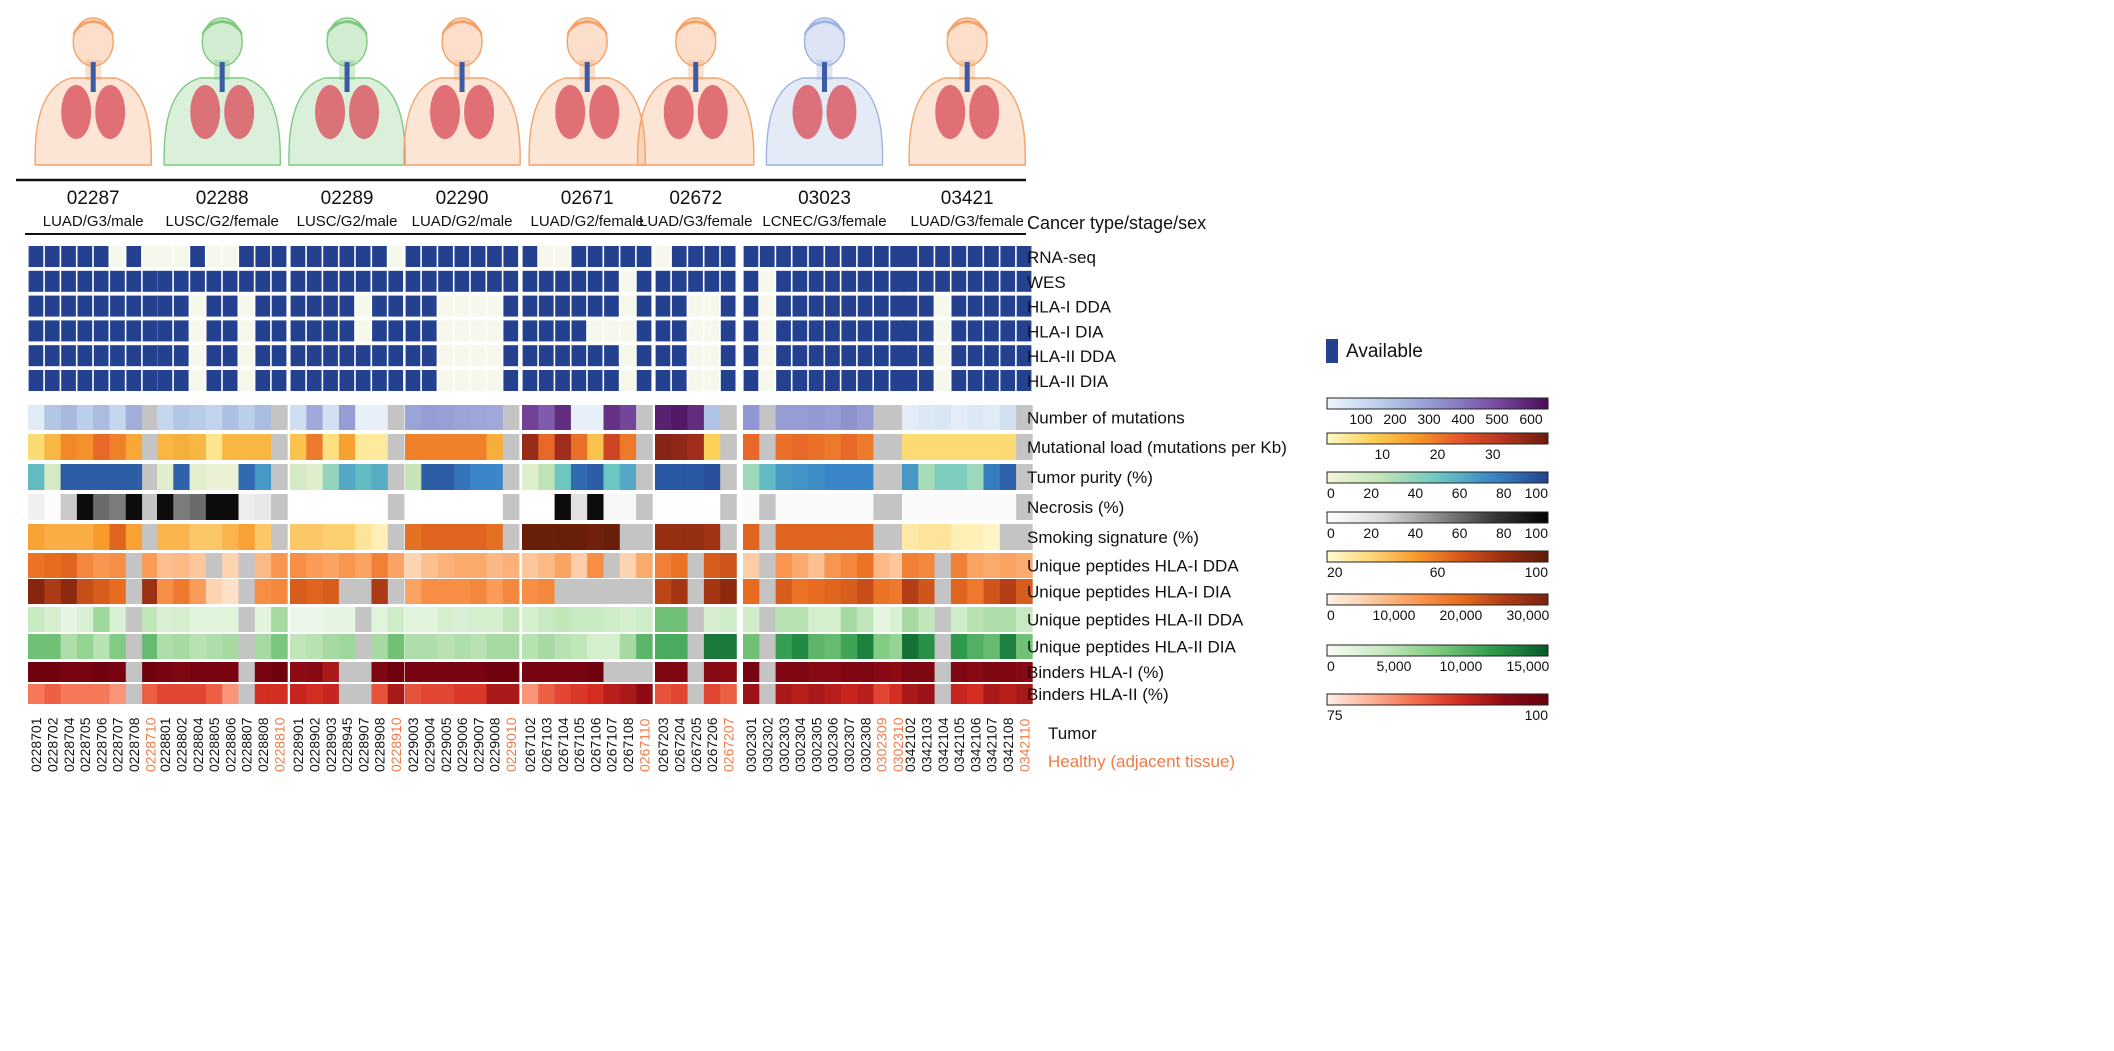  Describe the element at coordinates (824, 221) in the screenshot. I see `patient-label-03023: LCNEC/G3/female` at that location.